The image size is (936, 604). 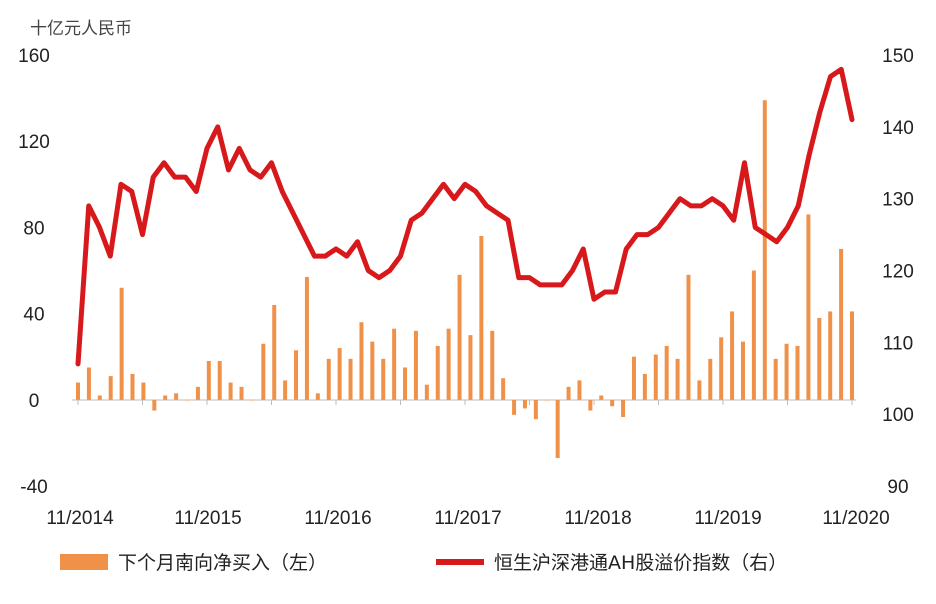 I want to click on left-tick-label: 0, so click(x=34, y=401).